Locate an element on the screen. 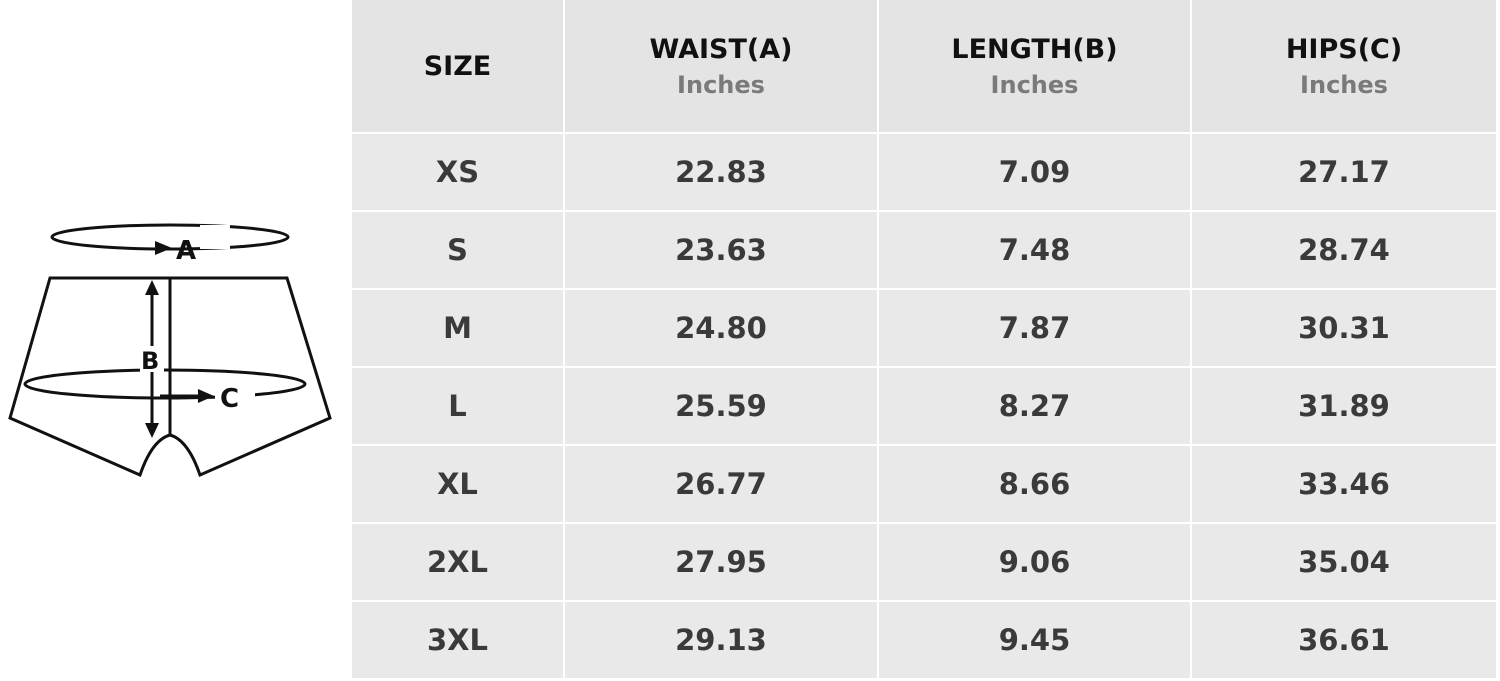  header-title: LENGTH(B) is located at coordinates (1034, 49).